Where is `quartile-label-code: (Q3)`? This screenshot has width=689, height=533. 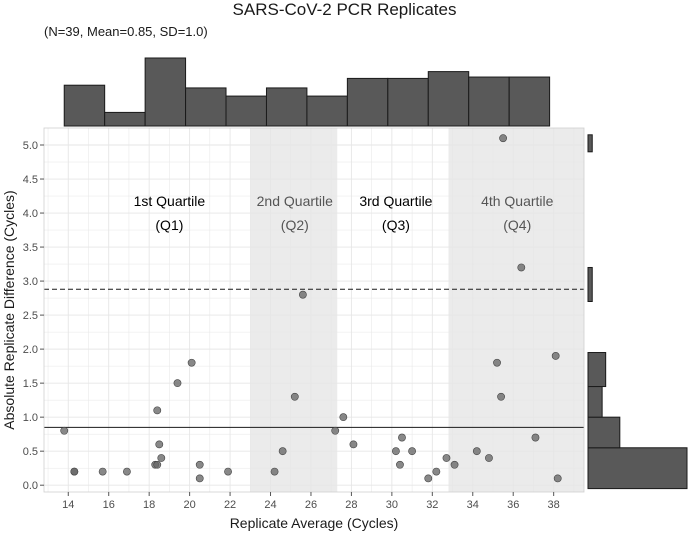
quartile-label-code: (Q3) is located at coordinates (396, 225).